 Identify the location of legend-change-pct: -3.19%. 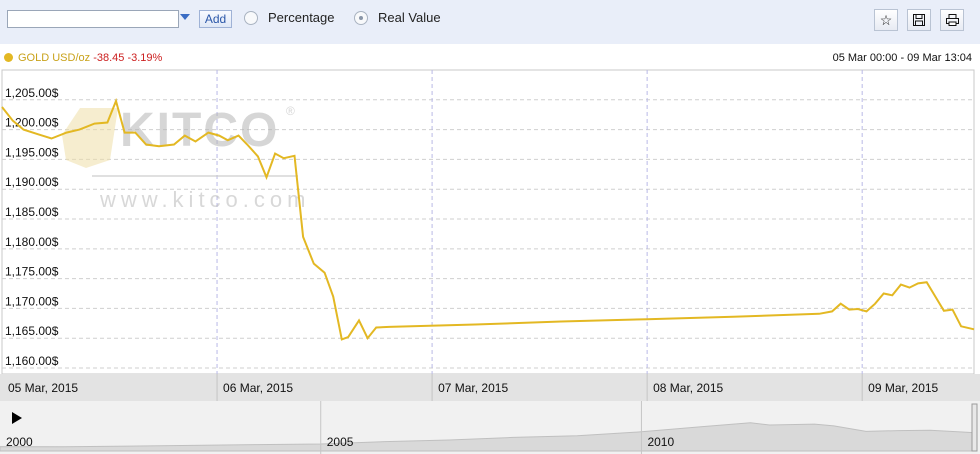
(145, 58).